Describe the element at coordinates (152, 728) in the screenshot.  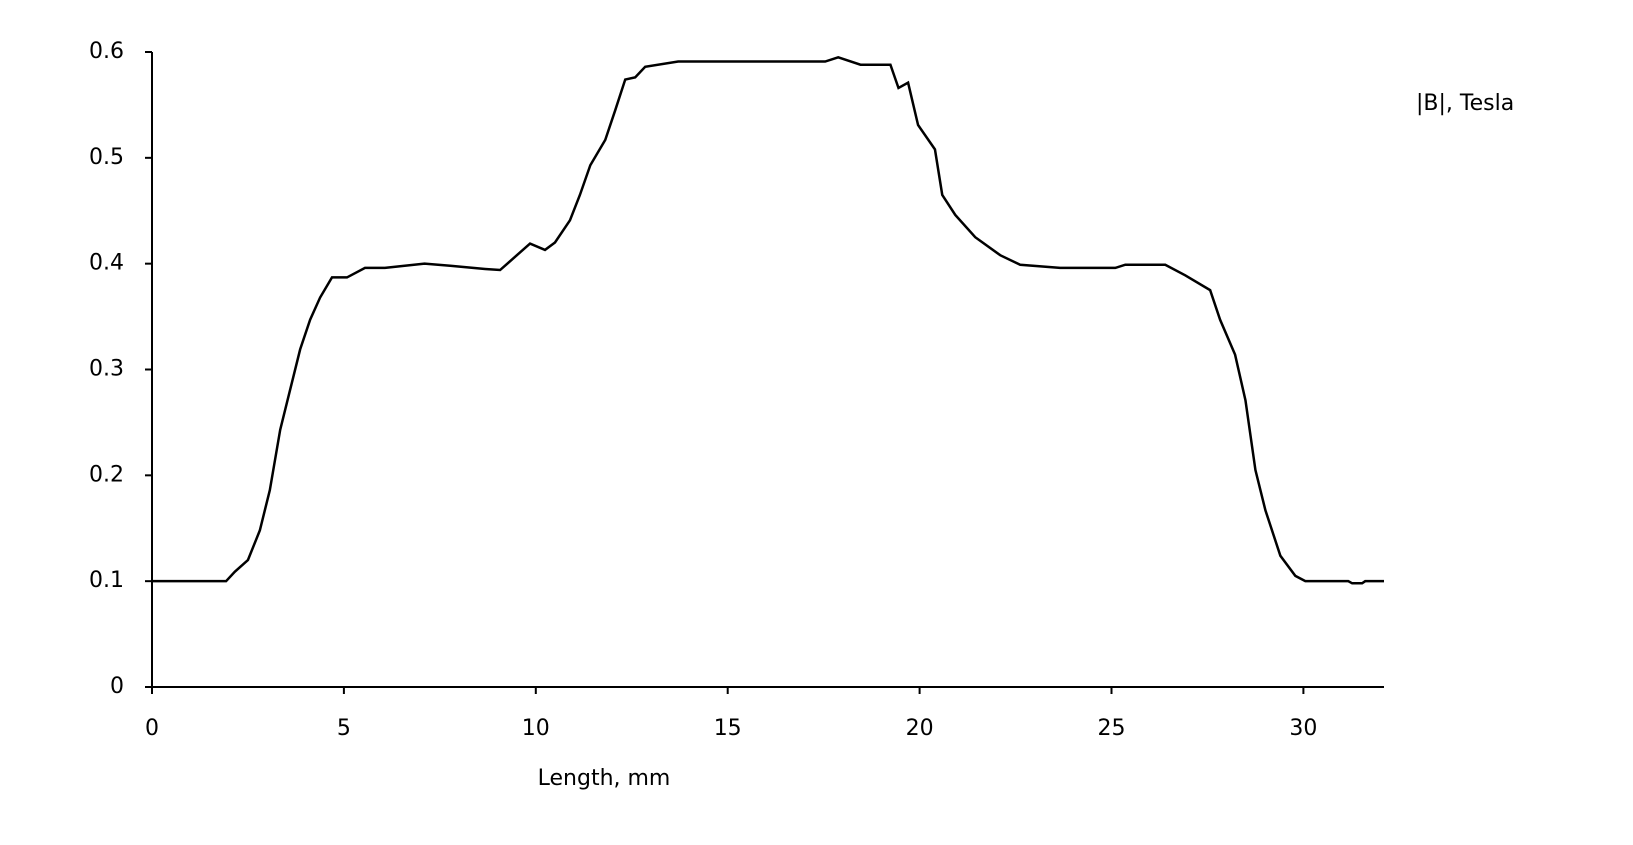
I see `x-tick-label: 0` at that location.